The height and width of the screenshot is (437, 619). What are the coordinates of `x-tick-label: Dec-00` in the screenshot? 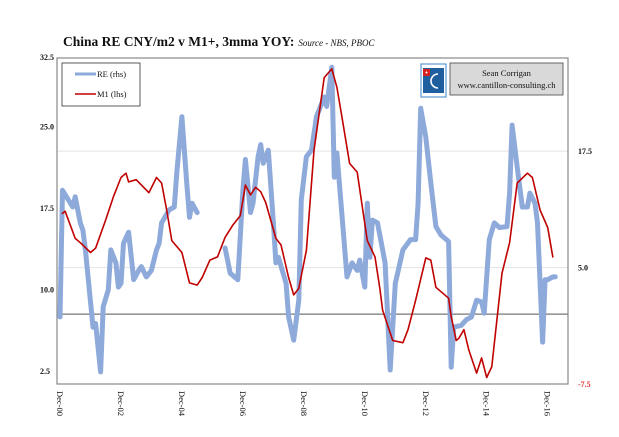 It's located at (60, 403).